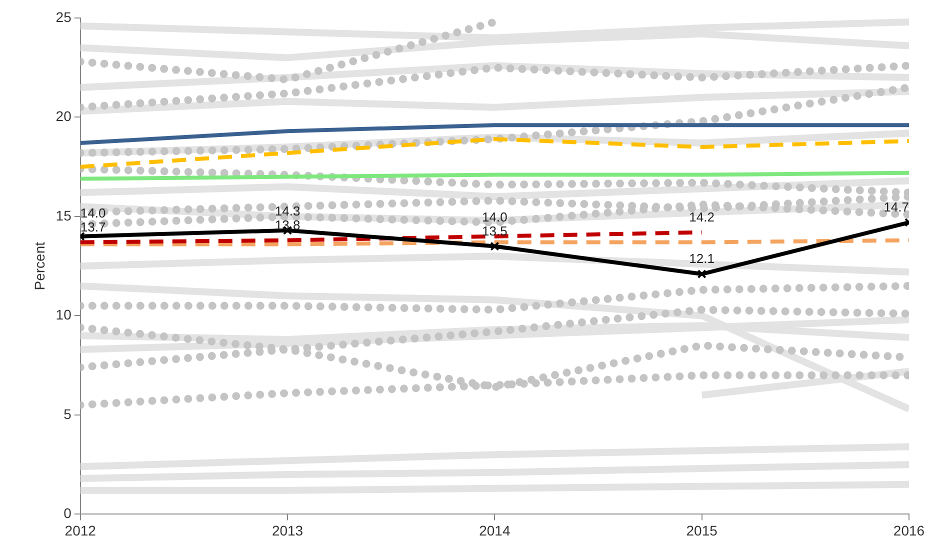 Image resolution: width=935 pixels, height=549 pixels. What do you see at coordinates (288, 530) in the screenshot?
I see `x-tick-label: 2013` at bounding box center [288, 530].